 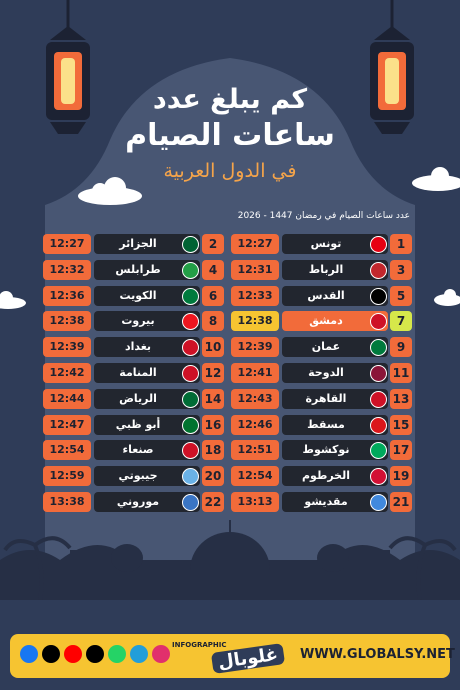 I want to click on rank: 12, so click(x=213, y=373).